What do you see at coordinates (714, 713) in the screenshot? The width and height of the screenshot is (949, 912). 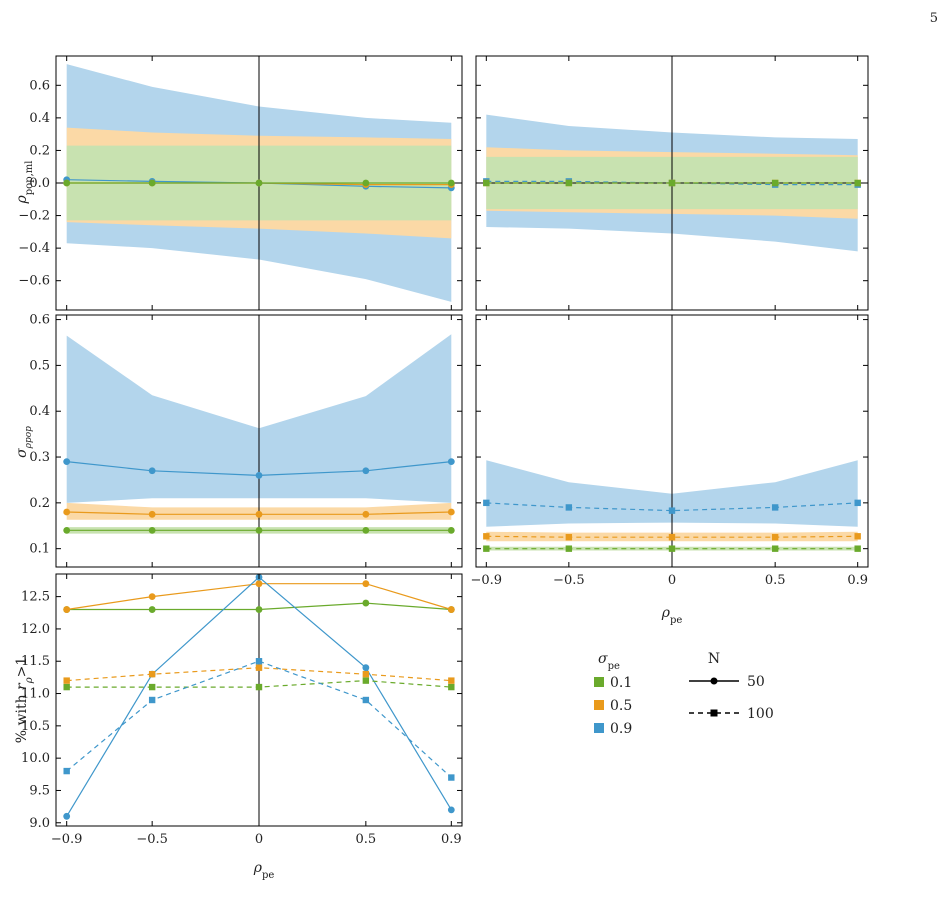 I see `legend-marker-square` at bounding box center [714, 713].